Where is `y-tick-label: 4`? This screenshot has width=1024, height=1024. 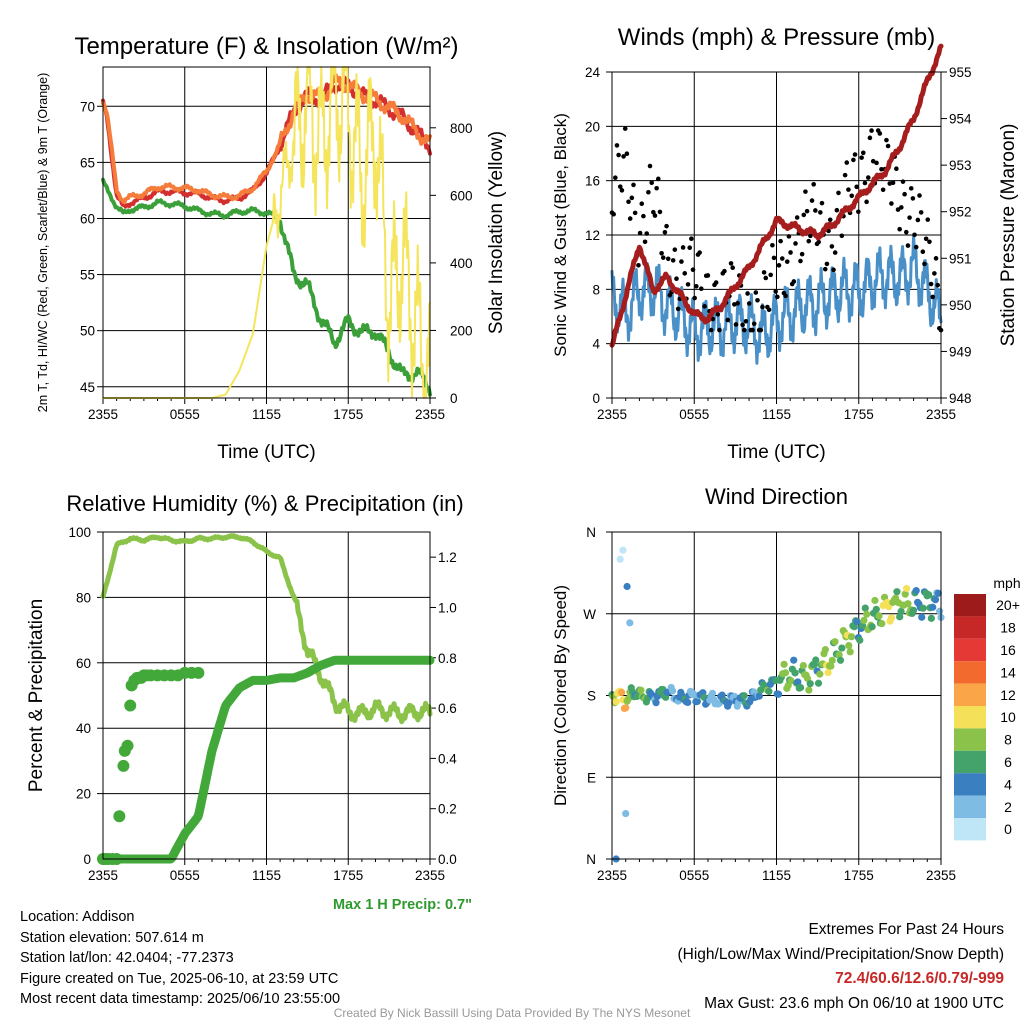
y-tick-label: 4 is located at coordinates (596, 344).